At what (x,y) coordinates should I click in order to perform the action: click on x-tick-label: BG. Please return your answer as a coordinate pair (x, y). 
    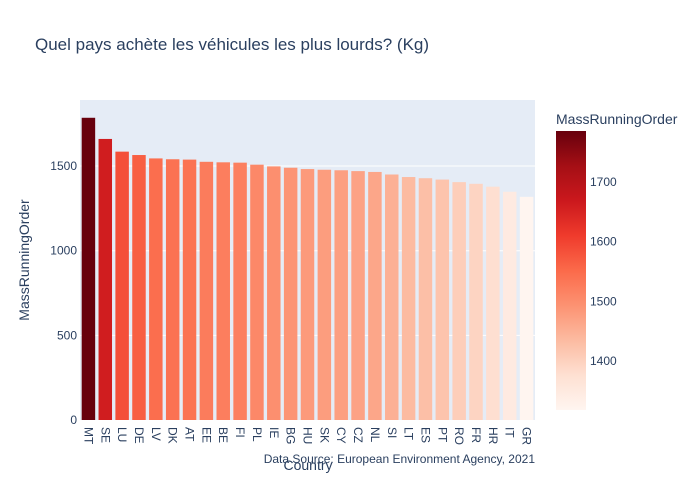
    Looking at the image, I should click on (291, 435).